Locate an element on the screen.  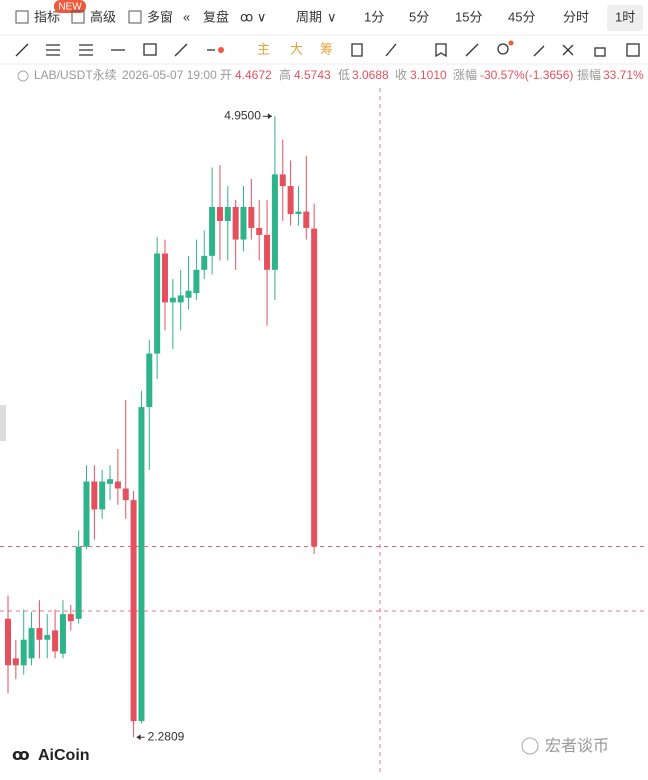
logo-mark: ꝏ is located at coordinates (21, 755).